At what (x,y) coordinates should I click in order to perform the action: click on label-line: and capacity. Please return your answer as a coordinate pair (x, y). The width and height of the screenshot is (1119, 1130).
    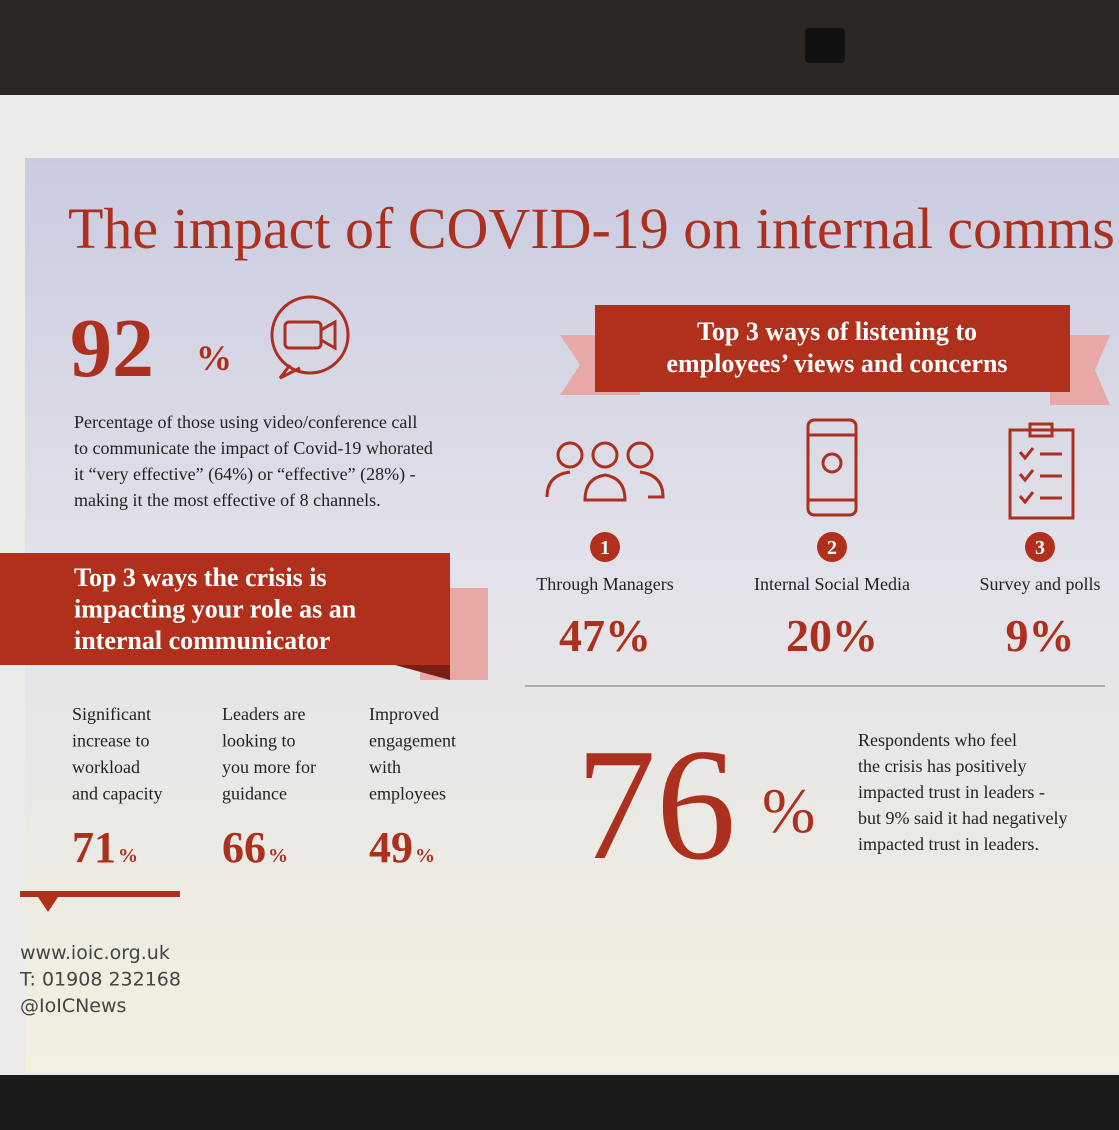
    Looking at the image, I should click on (117, 794).